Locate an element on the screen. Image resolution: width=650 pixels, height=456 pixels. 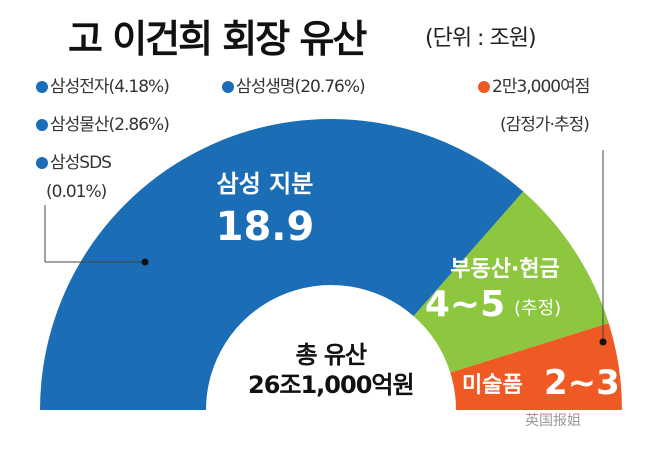
legend-item: 삼성SDS is located at coordinates (74, 160).